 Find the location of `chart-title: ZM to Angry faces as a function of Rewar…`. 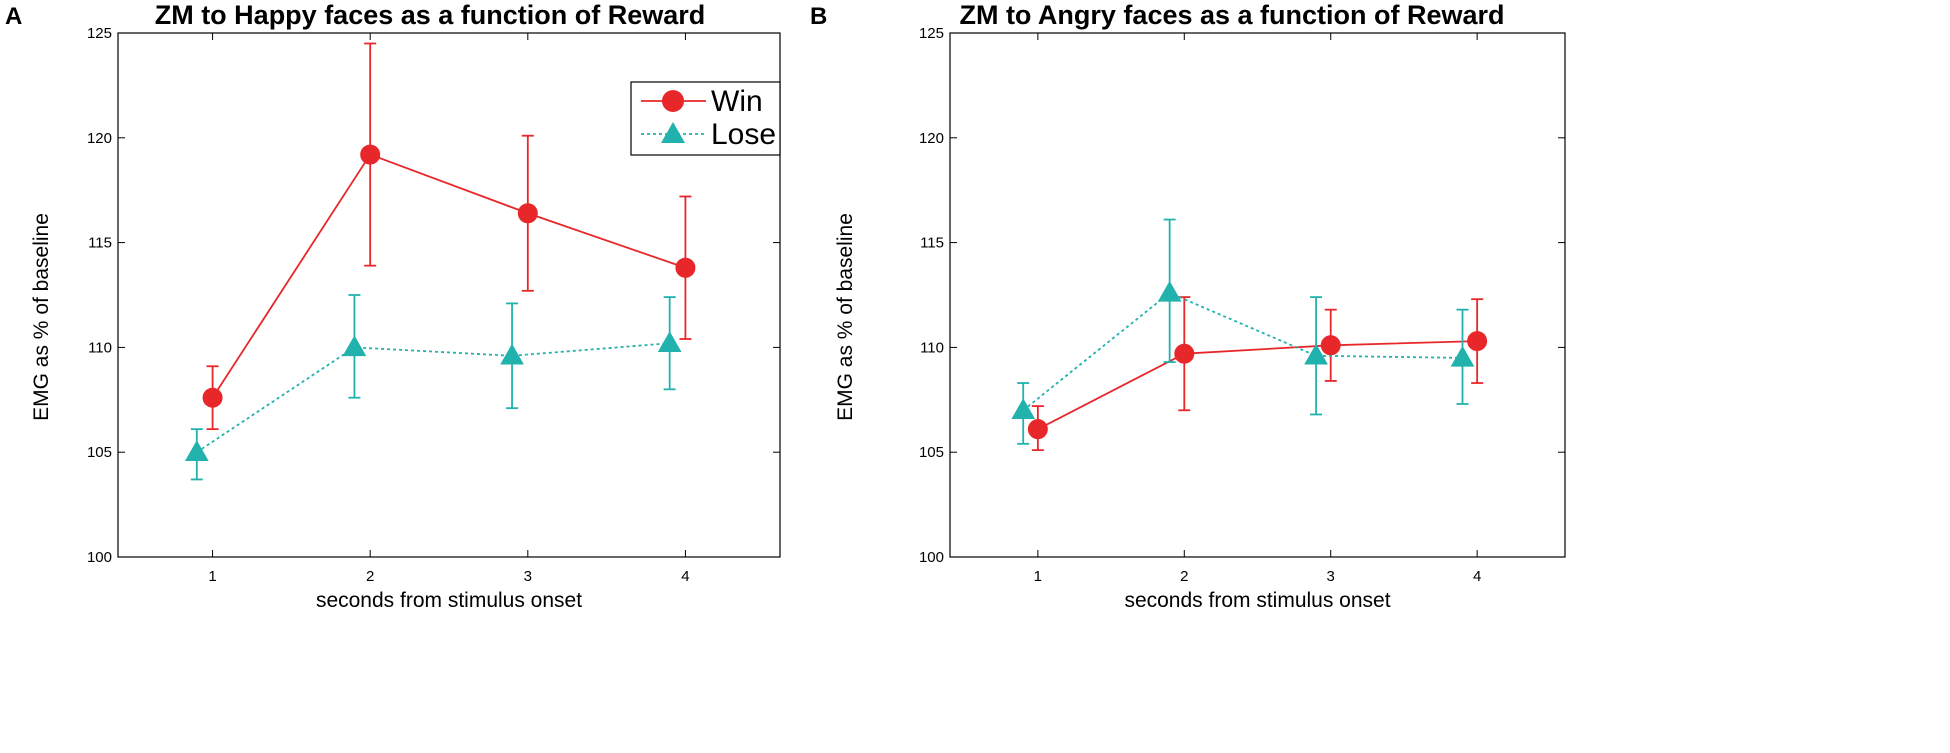

chart-title: ZM to Angry faces as a function of Rewar… is located at coordinates (1231, 15).